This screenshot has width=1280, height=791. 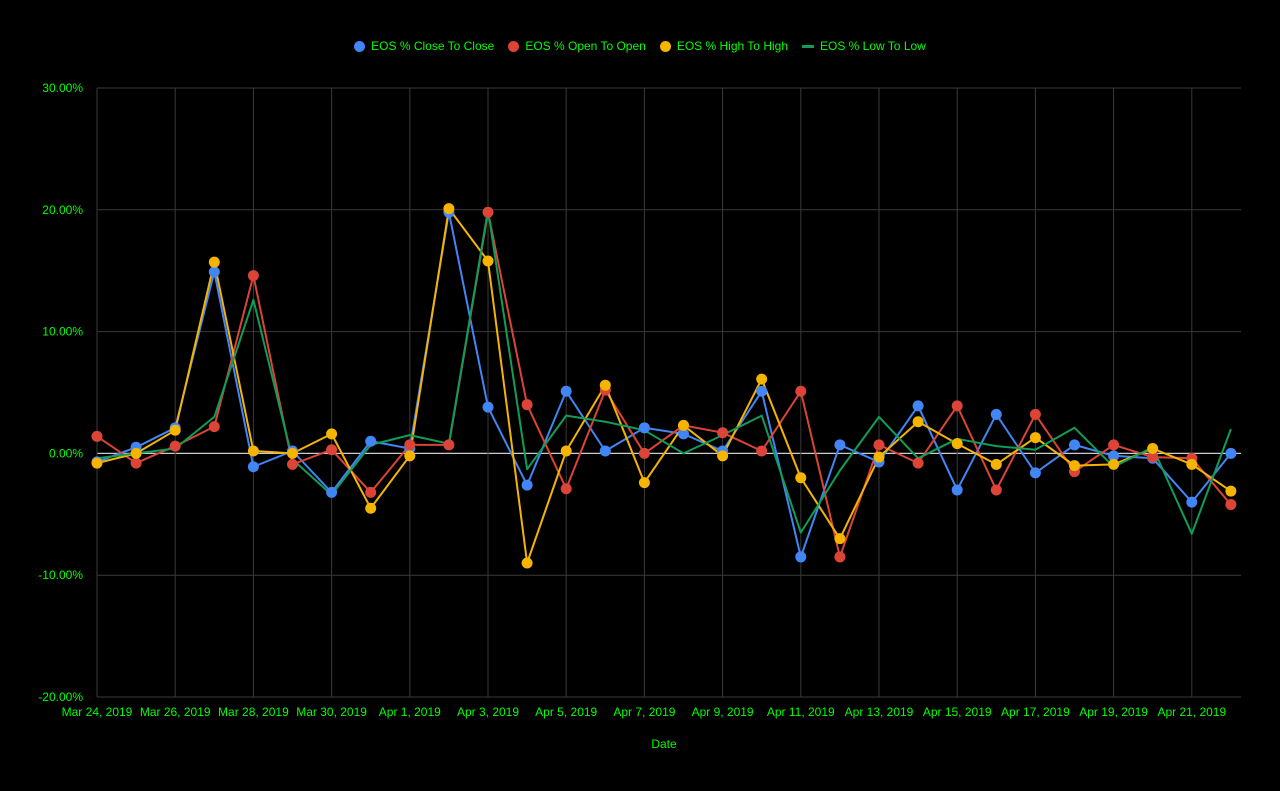 I want to click on x-tick-label: Mar 24, 2019, so click(x=97, y=712).